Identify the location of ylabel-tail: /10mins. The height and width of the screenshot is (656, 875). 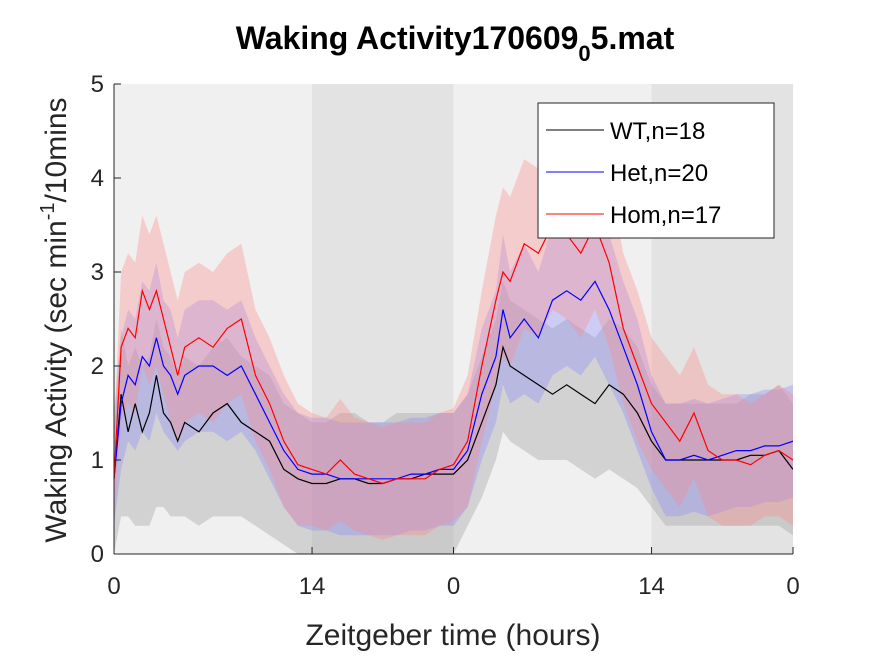
(56, 149).